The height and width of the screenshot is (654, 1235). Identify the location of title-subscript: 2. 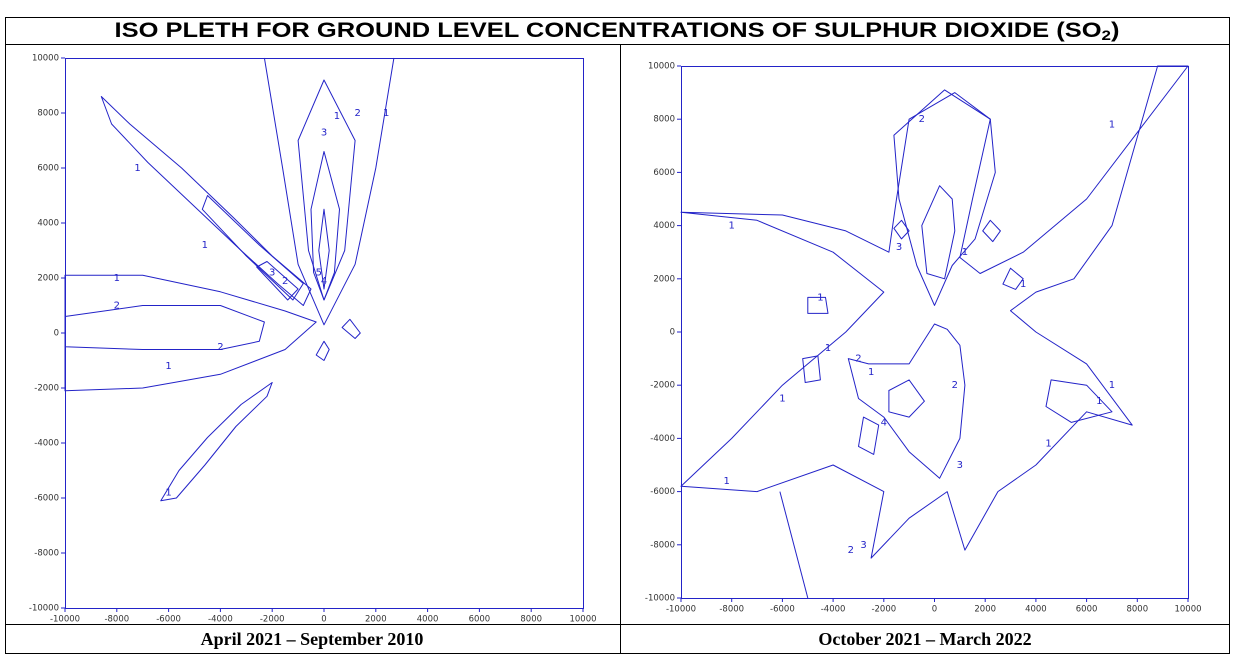
(1107, 35).